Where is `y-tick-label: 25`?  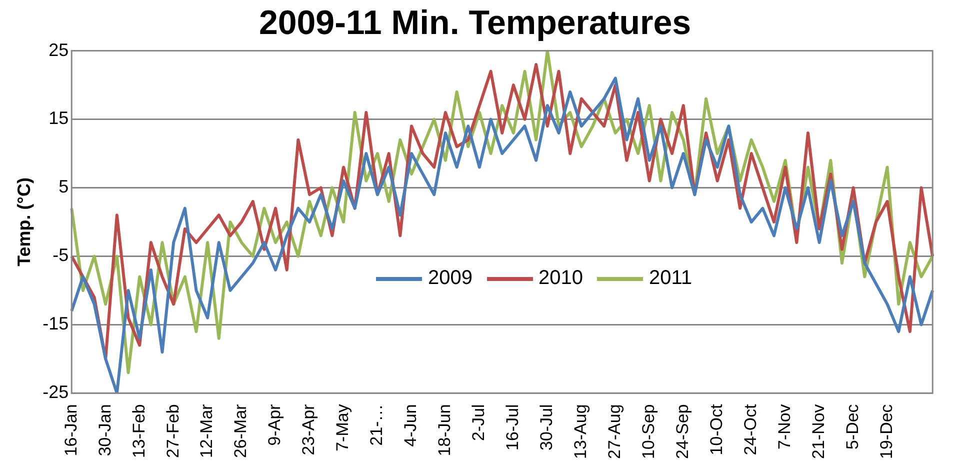 y-tick-label: 25 is located at coordinates (58, 50).